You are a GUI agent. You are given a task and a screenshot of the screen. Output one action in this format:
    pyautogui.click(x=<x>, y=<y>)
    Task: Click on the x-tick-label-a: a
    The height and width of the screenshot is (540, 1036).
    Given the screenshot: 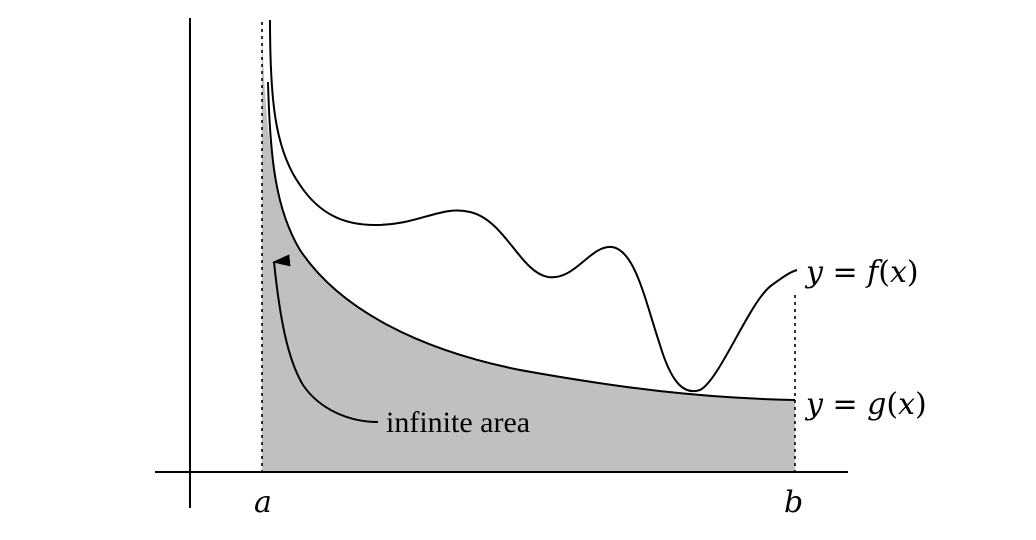 What is the action you would take?
    pyautogui.click(x=263, y=502)
    